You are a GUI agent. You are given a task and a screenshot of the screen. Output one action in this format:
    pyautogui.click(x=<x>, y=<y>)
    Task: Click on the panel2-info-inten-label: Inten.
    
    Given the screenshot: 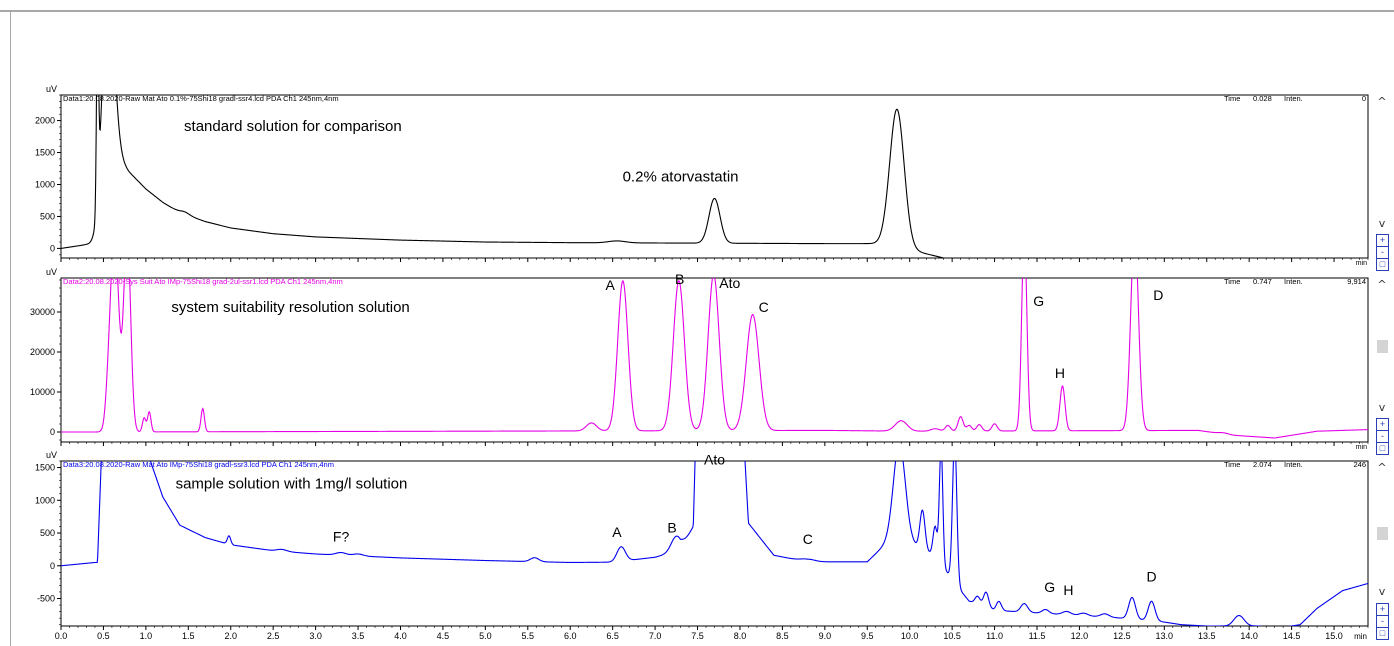 What is the action you would take?
    pyautogui.click(x=1293, y=281)
    